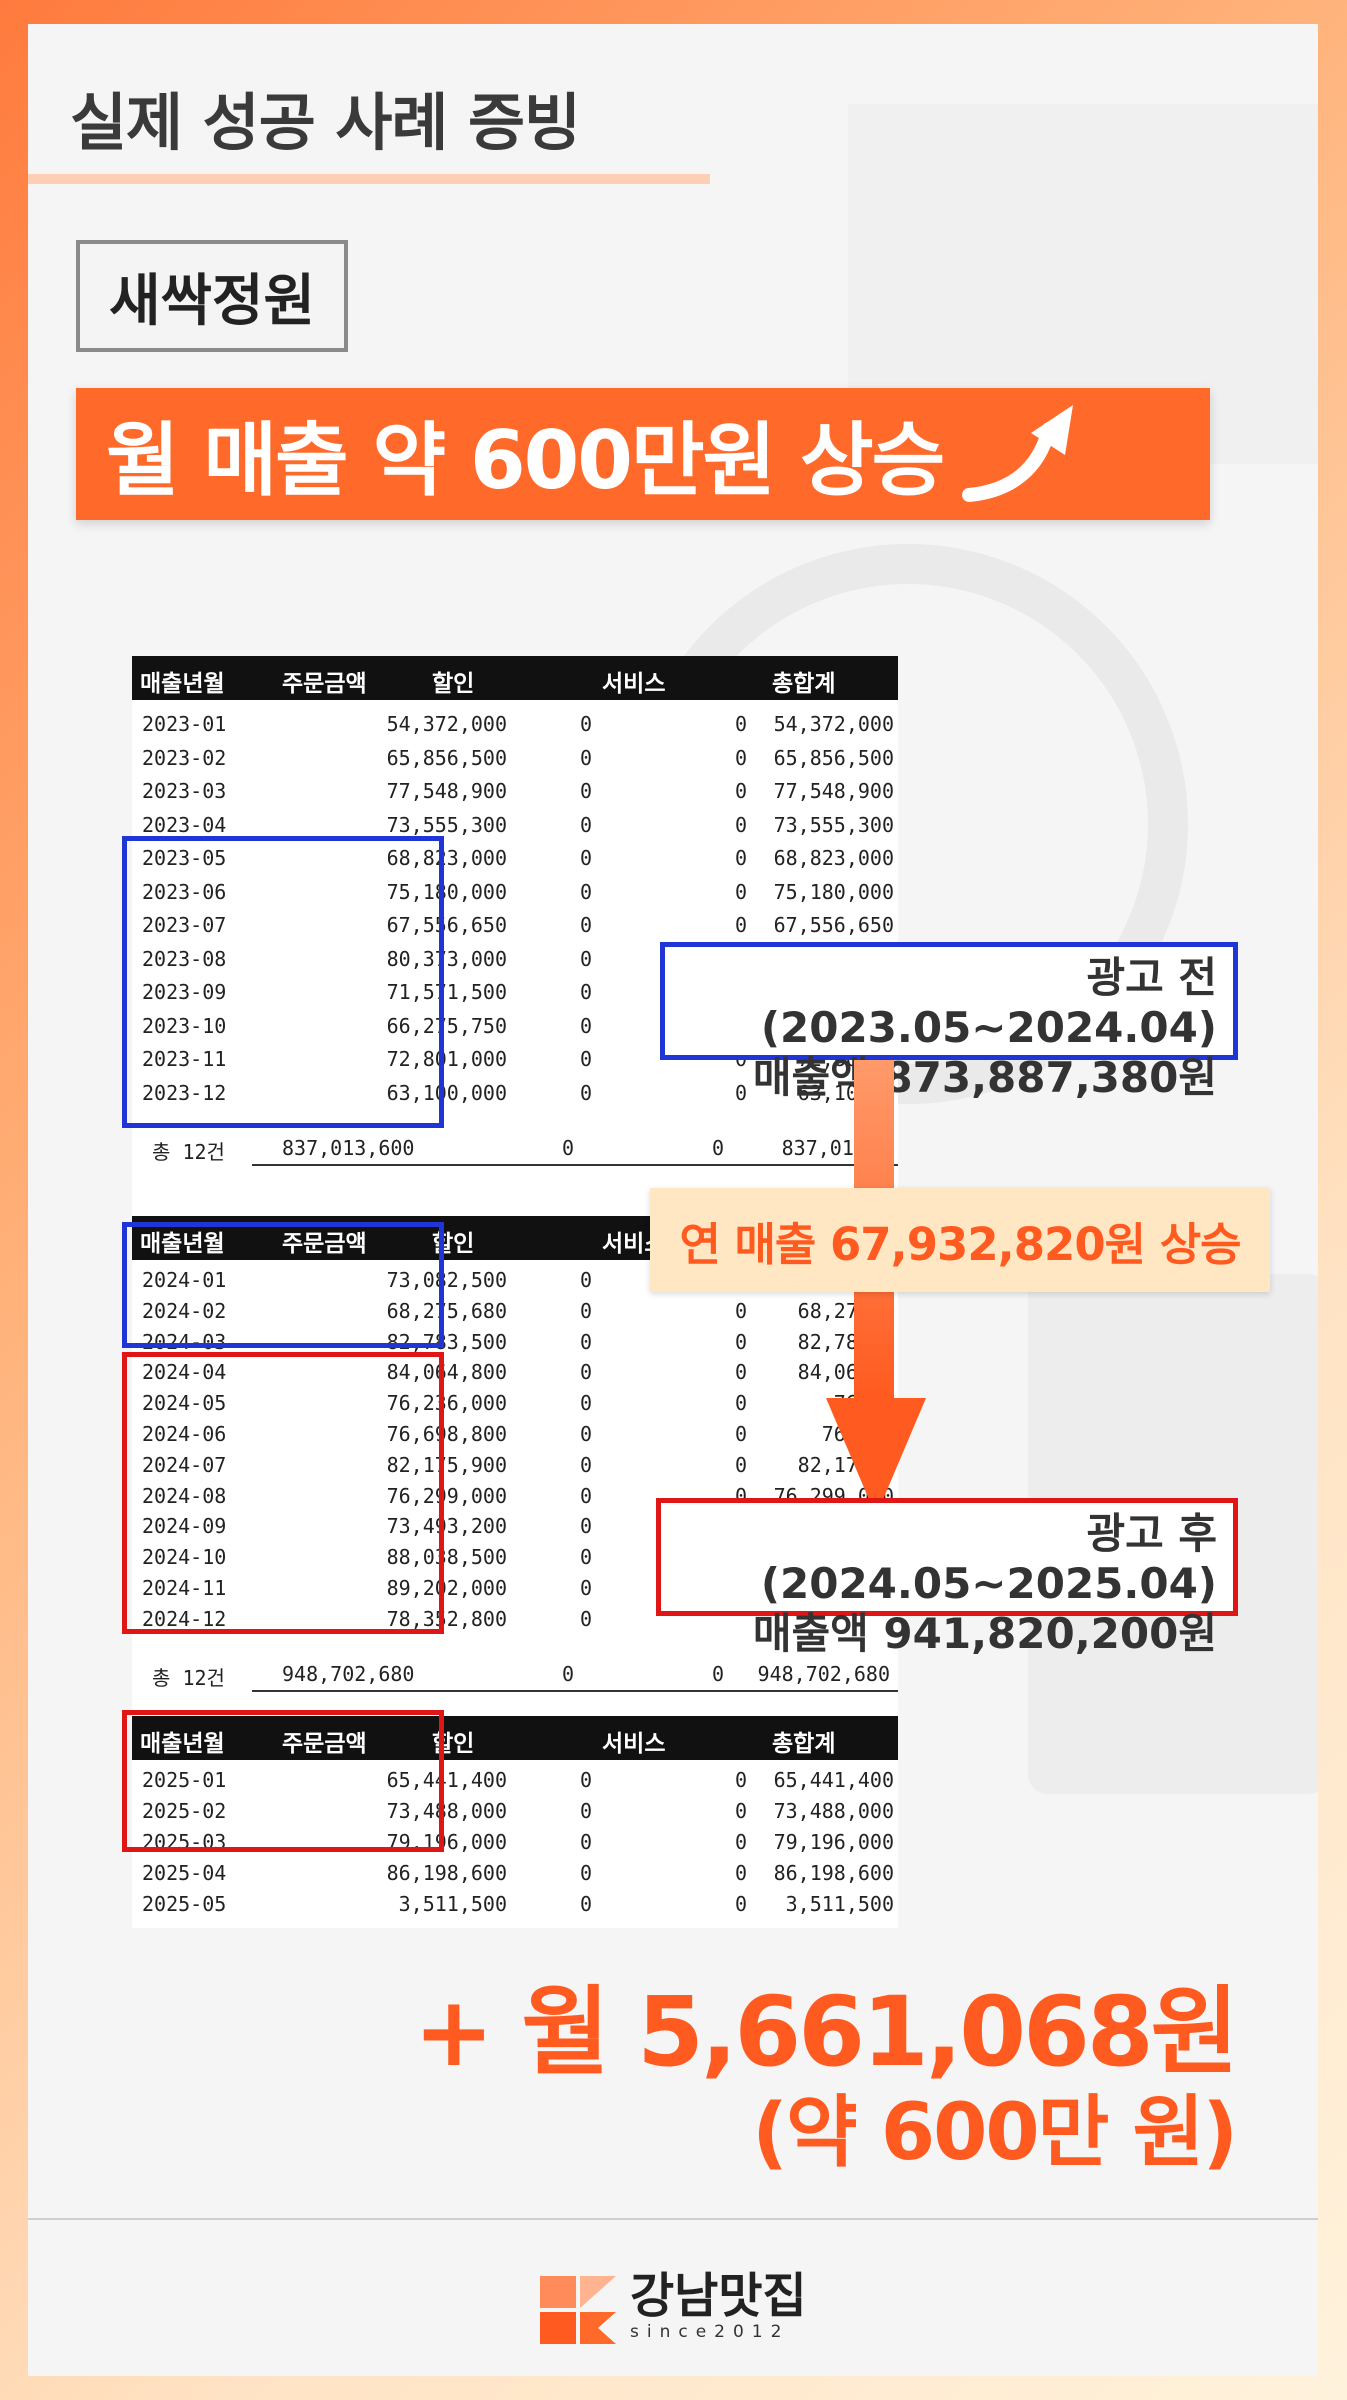 This screenshot has width=1347, height=2400. I want to click on ledger-cell: 72,801,000, so click(446, 1059).